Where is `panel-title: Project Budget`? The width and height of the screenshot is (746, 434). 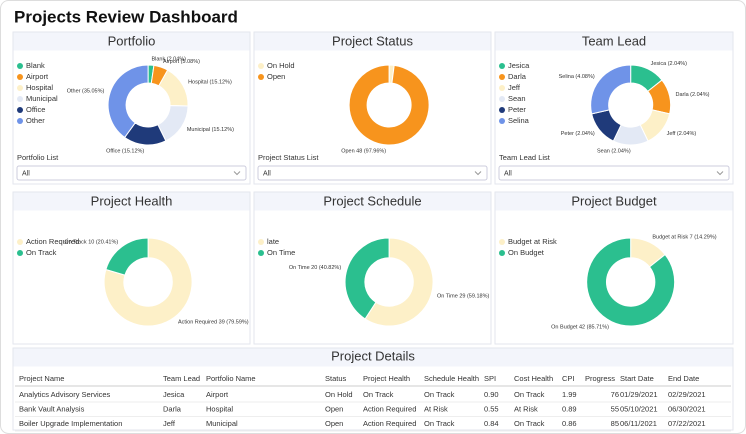
panel-title: Project Budget is located at coordinates (614, 200).